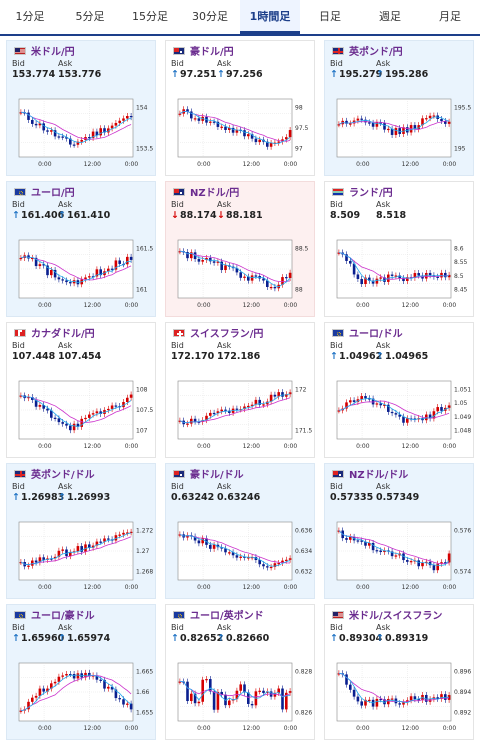  What do you see at coordinates (215, 193) in the screenshot?
I see `pair-name: NZドル/円` at bounding box center [215, 193].